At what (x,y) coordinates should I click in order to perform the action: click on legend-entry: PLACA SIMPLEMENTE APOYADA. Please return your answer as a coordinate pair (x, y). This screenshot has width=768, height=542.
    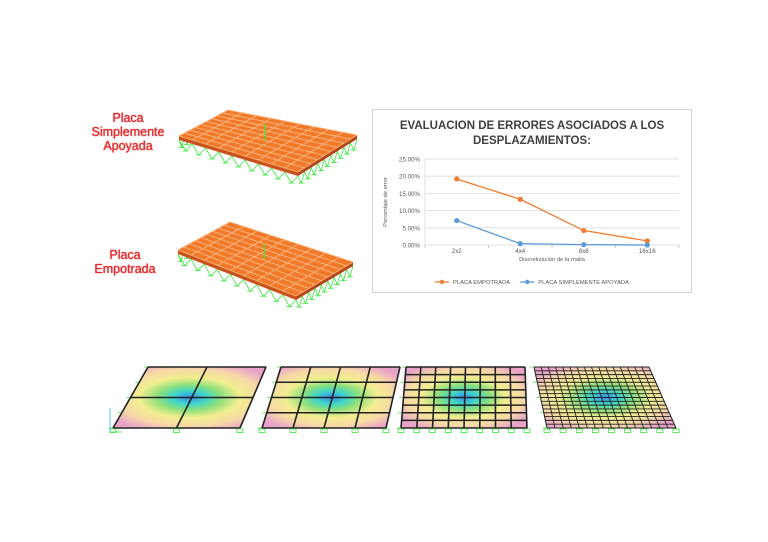
    Looking at the image, I should click on (583, 283).